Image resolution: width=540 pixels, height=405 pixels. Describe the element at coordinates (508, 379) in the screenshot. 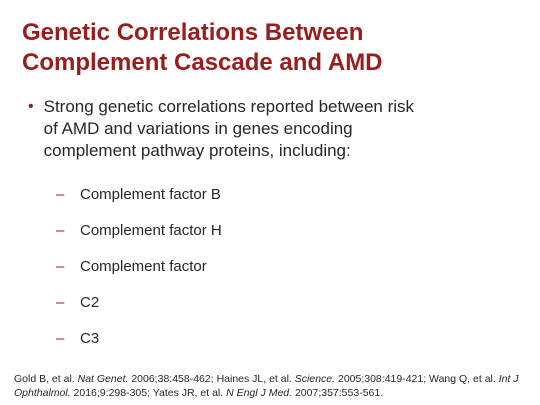

I see `ref-journal: Int J` at that location.